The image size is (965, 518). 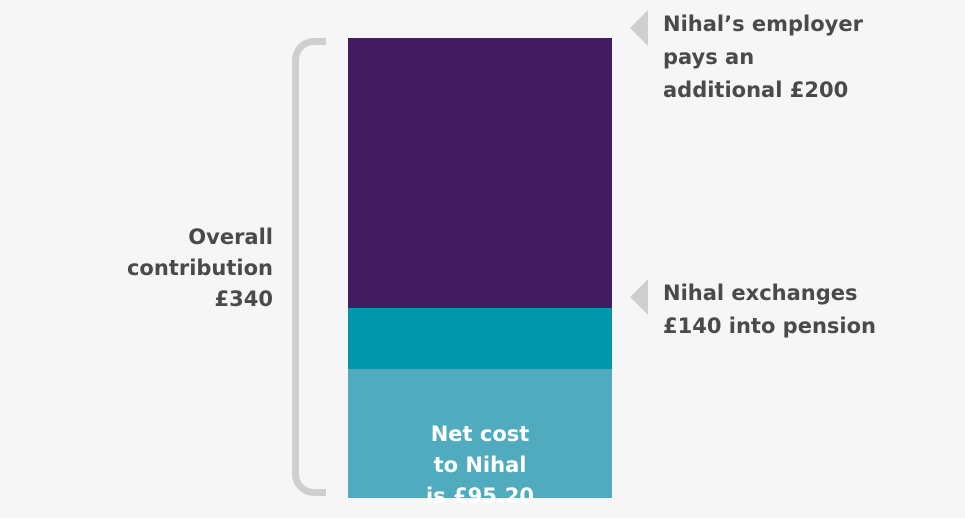 What do you see at coordinates (760, 293) in the screenshot?
I see `exchange-line-1: Nihal exchanges` at bounding box center [760, 293].